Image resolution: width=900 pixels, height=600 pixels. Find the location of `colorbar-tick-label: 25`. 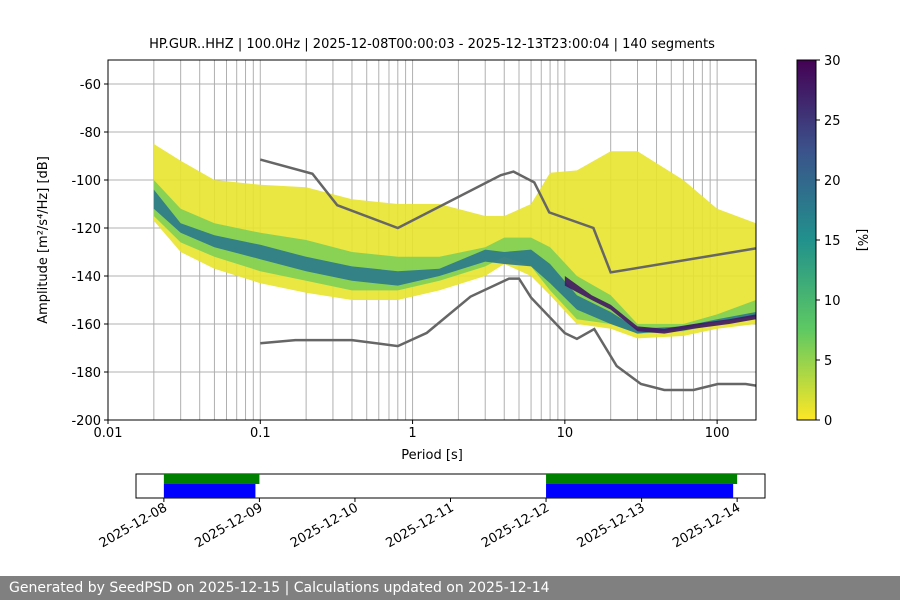

colorbar-tick-label: 25 is located at coordinates (832, 121).